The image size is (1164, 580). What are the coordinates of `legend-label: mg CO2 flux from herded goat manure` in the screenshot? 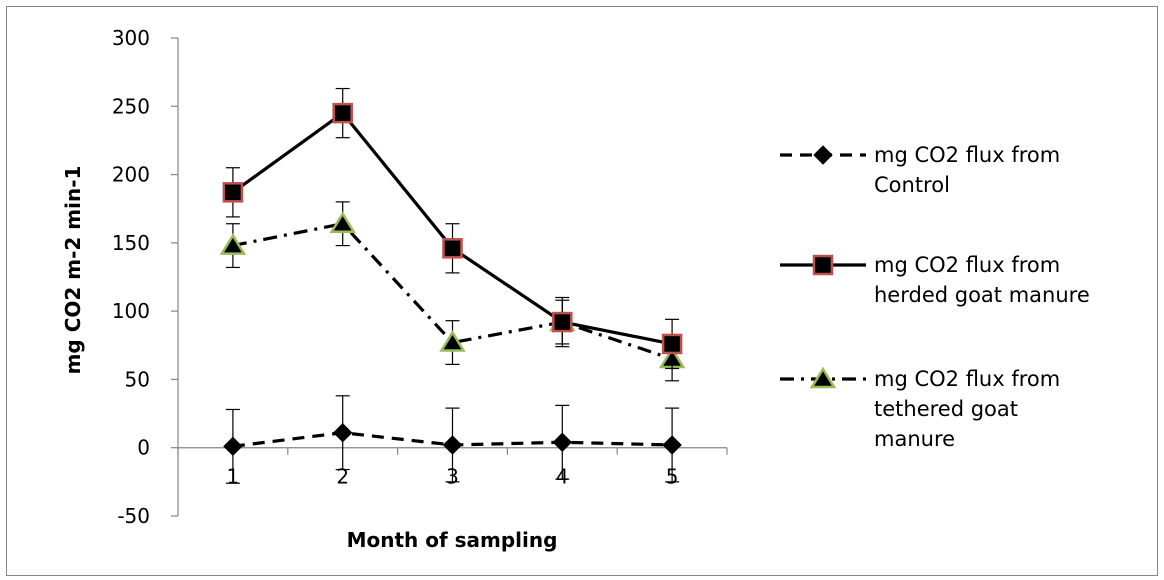 It's located at (982, 280).